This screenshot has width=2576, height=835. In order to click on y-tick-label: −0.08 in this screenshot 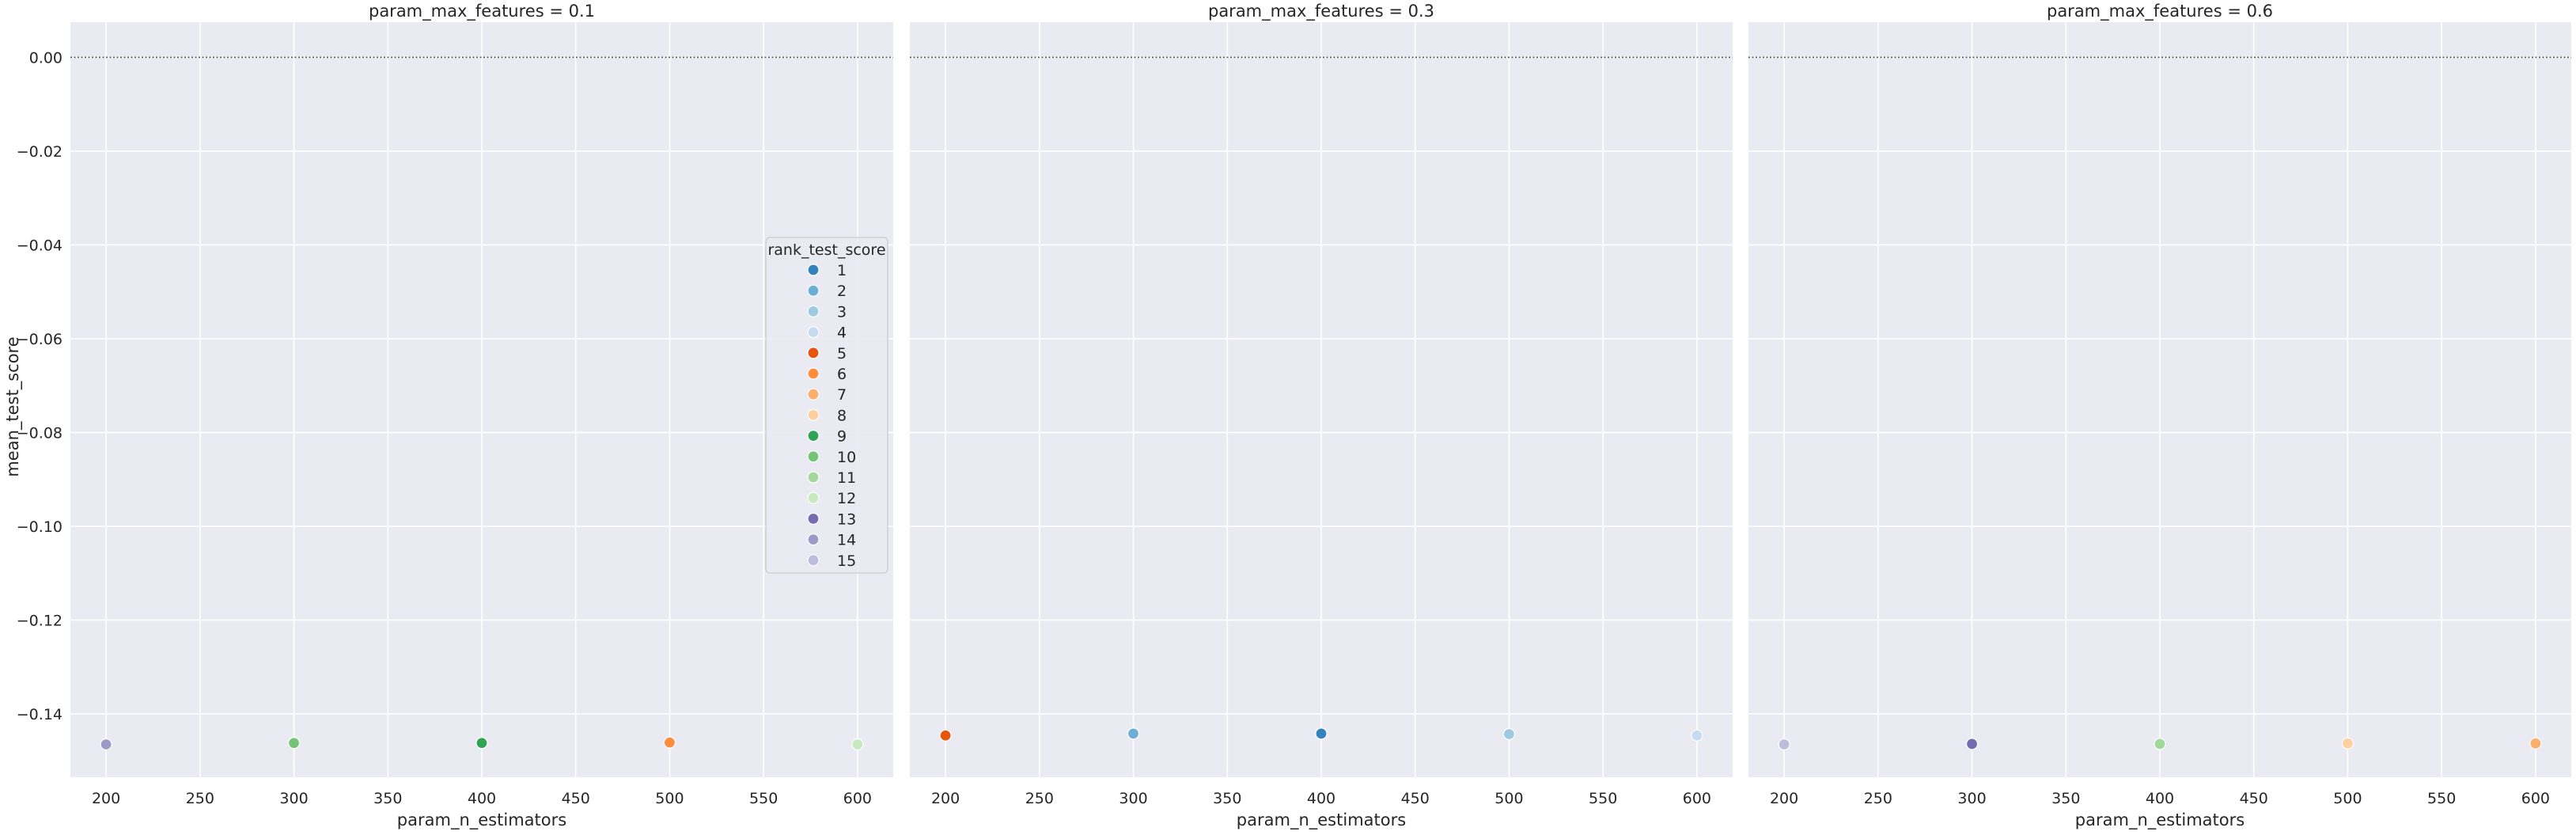, I will do `click(40, 433)`.